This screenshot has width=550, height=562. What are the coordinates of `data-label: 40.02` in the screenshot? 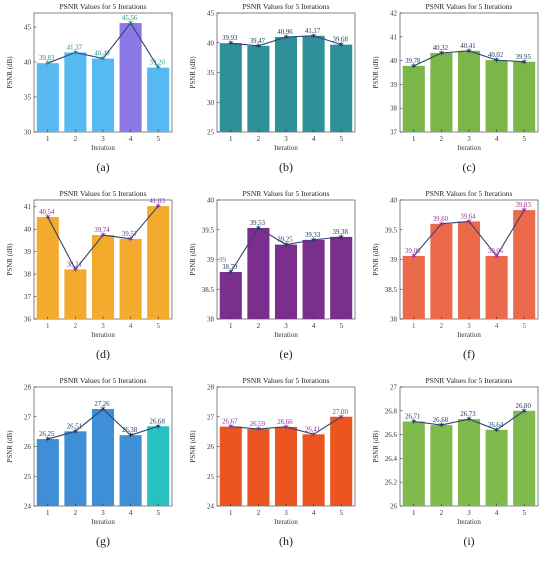 It's located at (496, 55).